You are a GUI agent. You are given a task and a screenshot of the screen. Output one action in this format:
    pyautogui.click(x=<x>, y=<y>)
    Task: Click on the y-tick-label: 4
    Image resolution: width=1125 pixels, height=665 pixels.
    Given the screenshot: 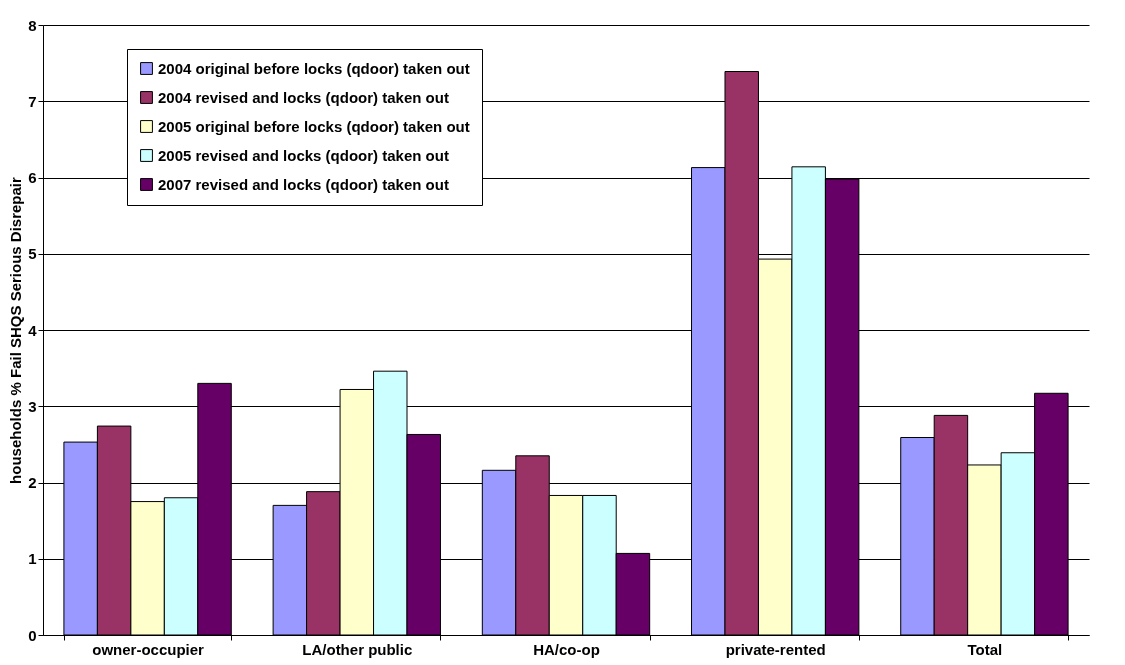 What is the action you would take?
    pyautogui.click(x=33, y=330)
    